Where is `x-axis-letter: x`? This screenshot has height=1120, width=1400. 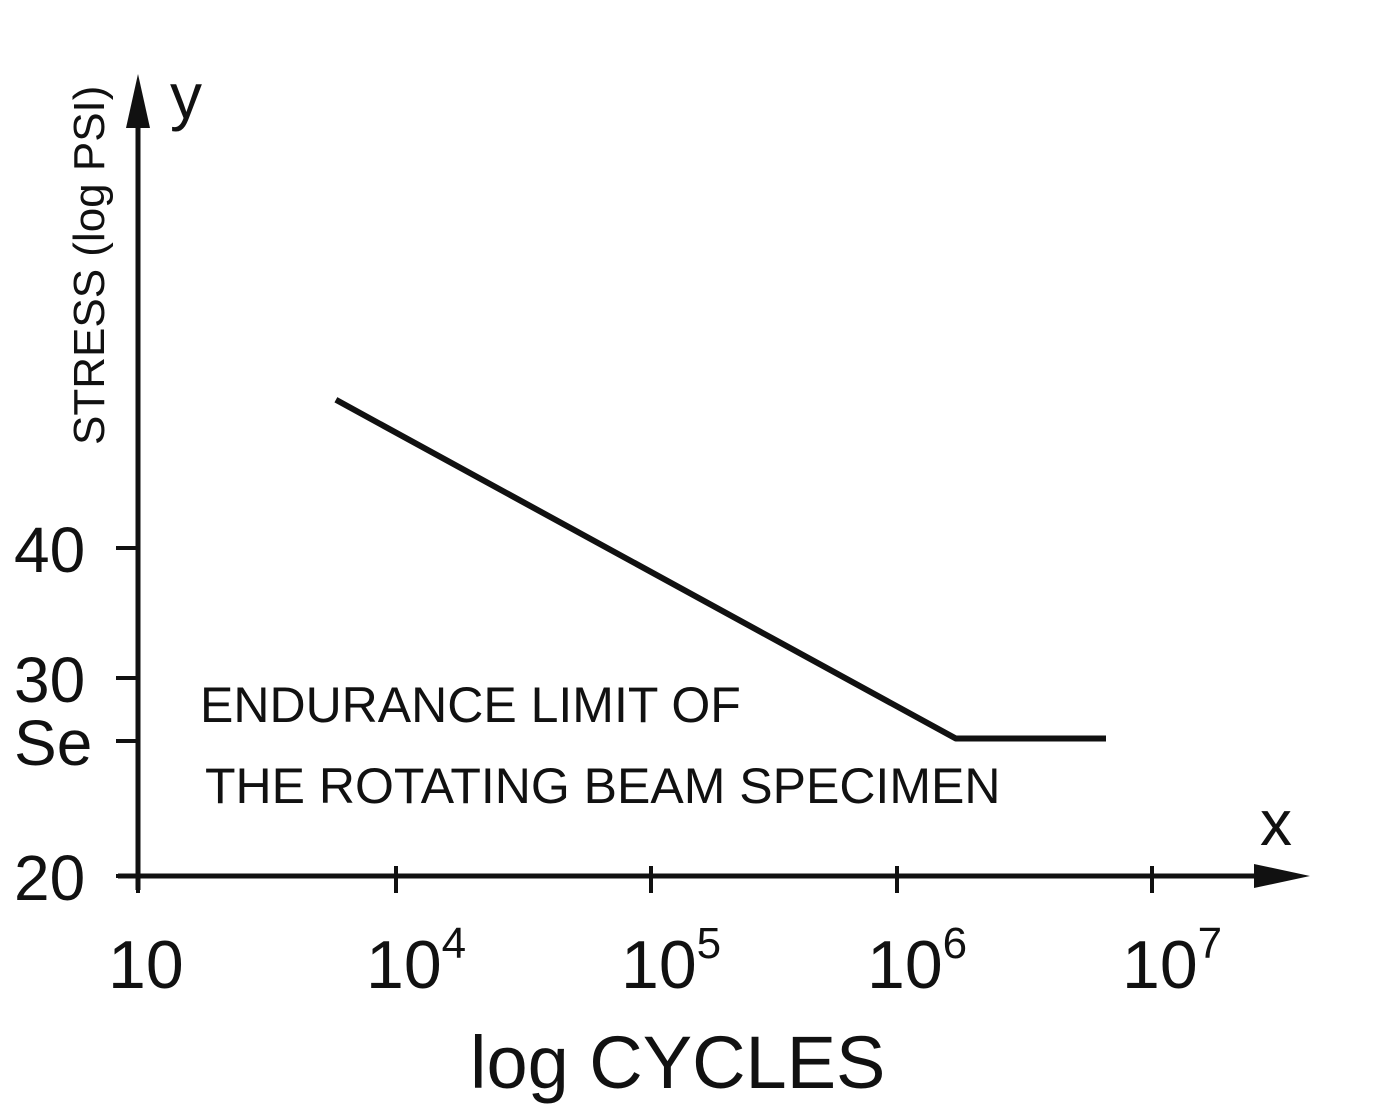
x-axis-letter: x is located at coordinates (1276, 823).